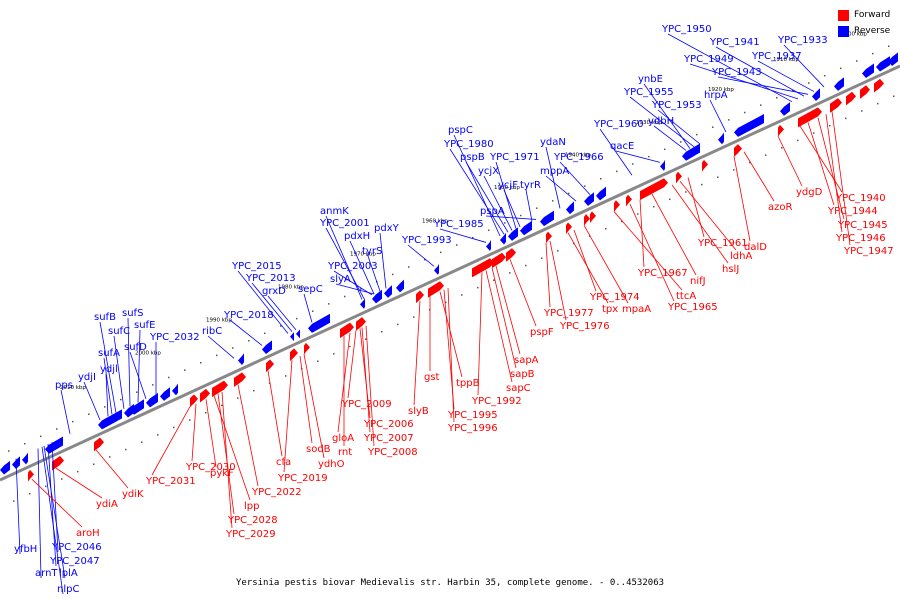  Describe the element at coordinates (219, 321) in the screenshot. I see `tick-label: 1990 kbp` at that location.